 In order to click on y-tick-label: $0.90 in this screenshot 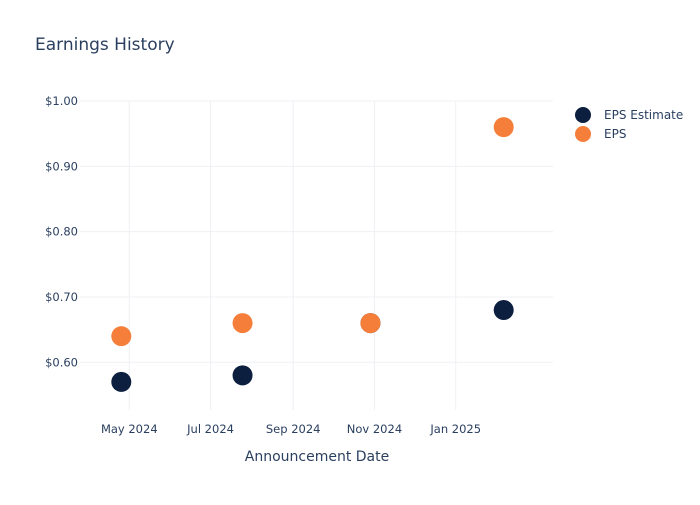, I will do `click(61, 166)`.